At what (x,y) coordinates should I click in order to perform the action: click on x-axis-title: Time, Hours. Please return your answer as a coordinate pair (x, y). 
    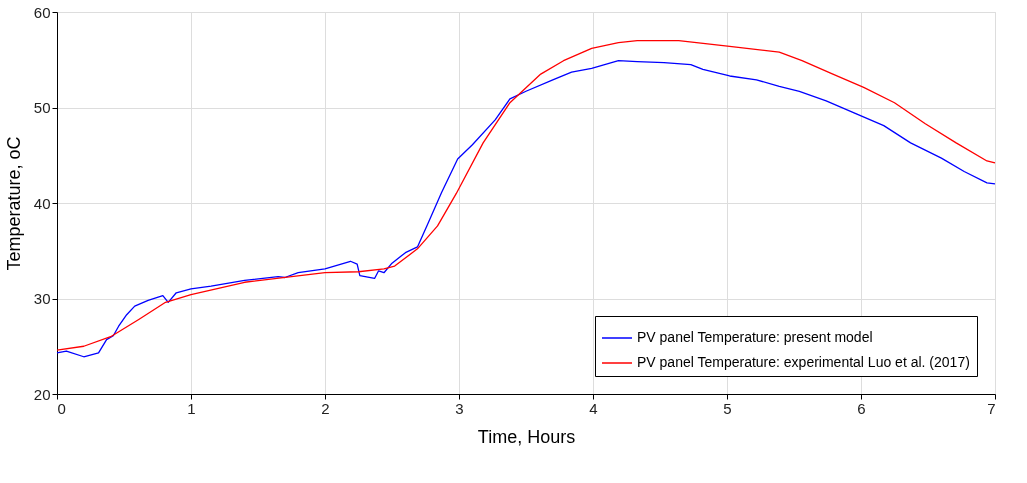
    Looking at the image, I should click on (526, 436).